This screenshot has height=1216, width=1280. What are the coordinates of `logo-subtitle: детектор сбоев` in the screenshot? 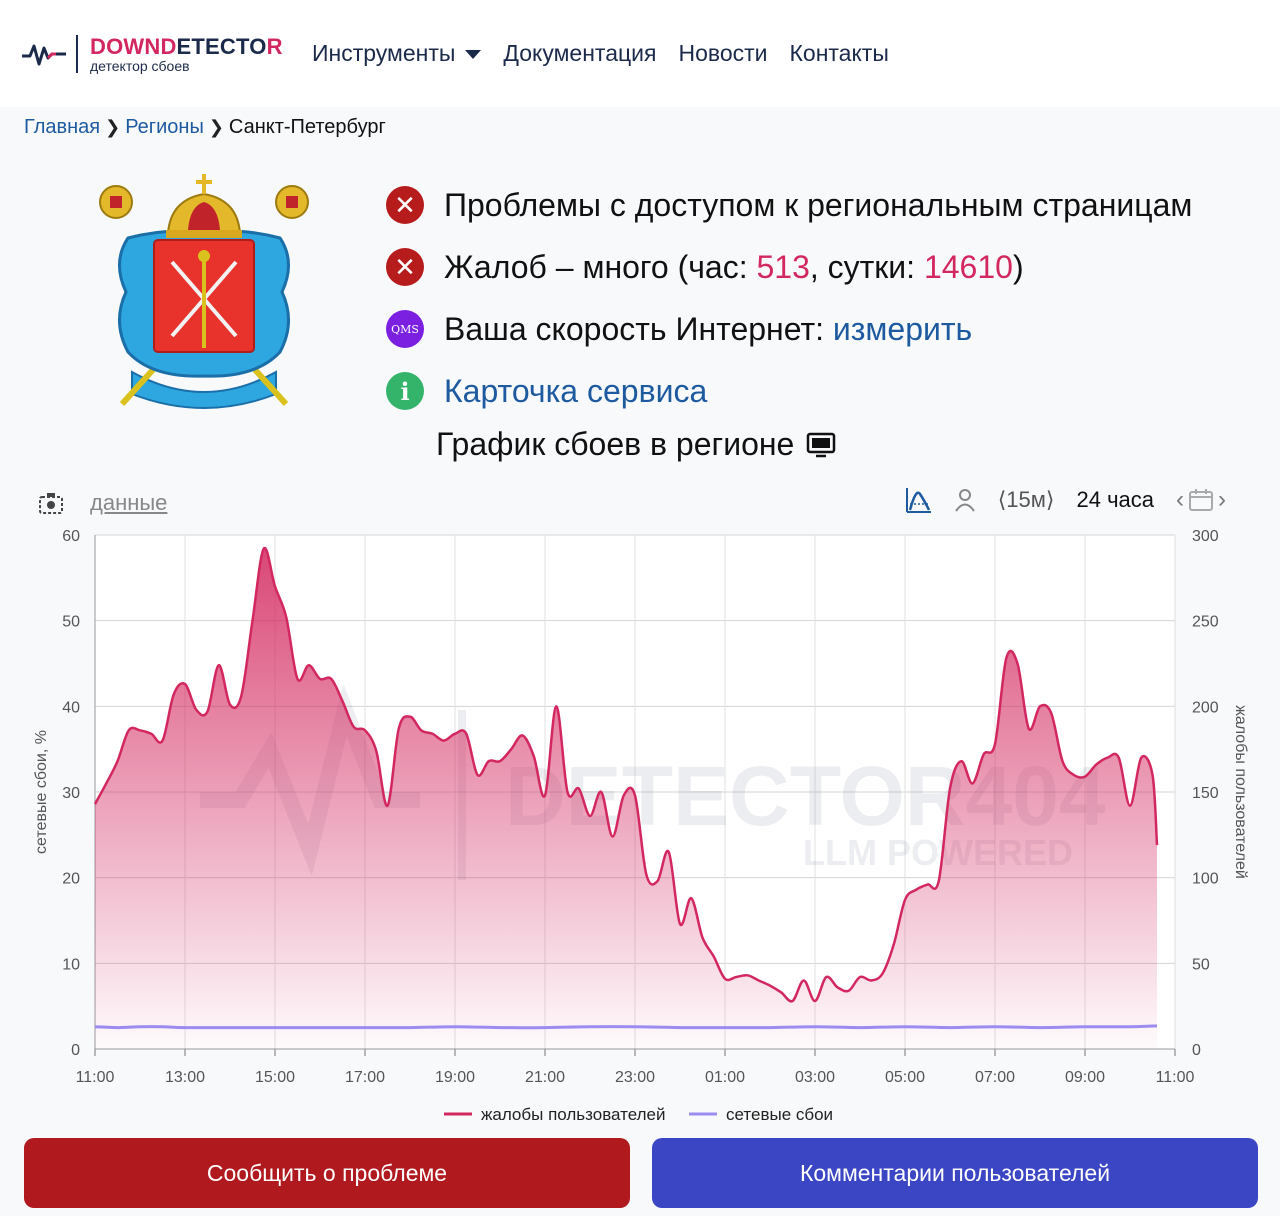 It's located at (140, 65).